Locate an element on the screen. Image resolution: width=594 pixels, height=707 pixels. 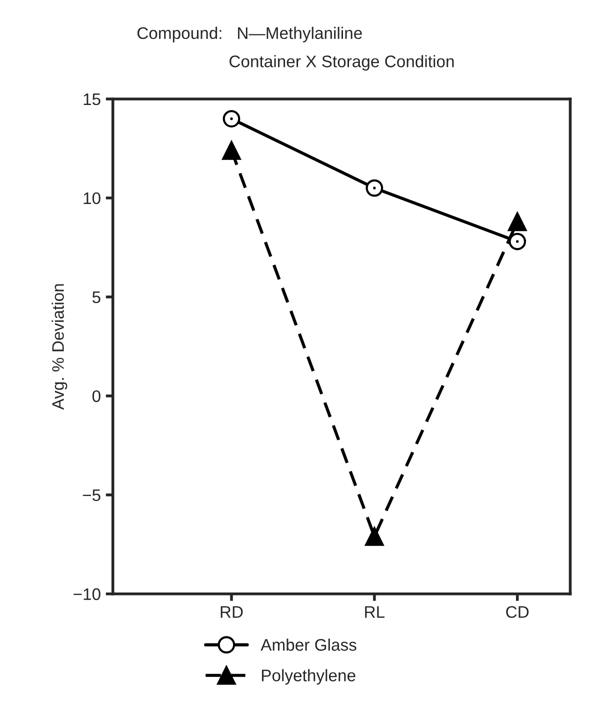
y-tick-label: −10 is located at coordinates (87, 594).